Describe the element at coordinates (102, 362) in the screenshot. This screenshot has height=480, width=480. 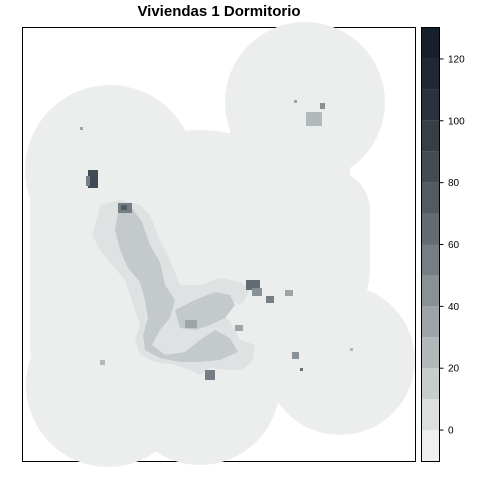
I see `hotspot-south-west` at that location.